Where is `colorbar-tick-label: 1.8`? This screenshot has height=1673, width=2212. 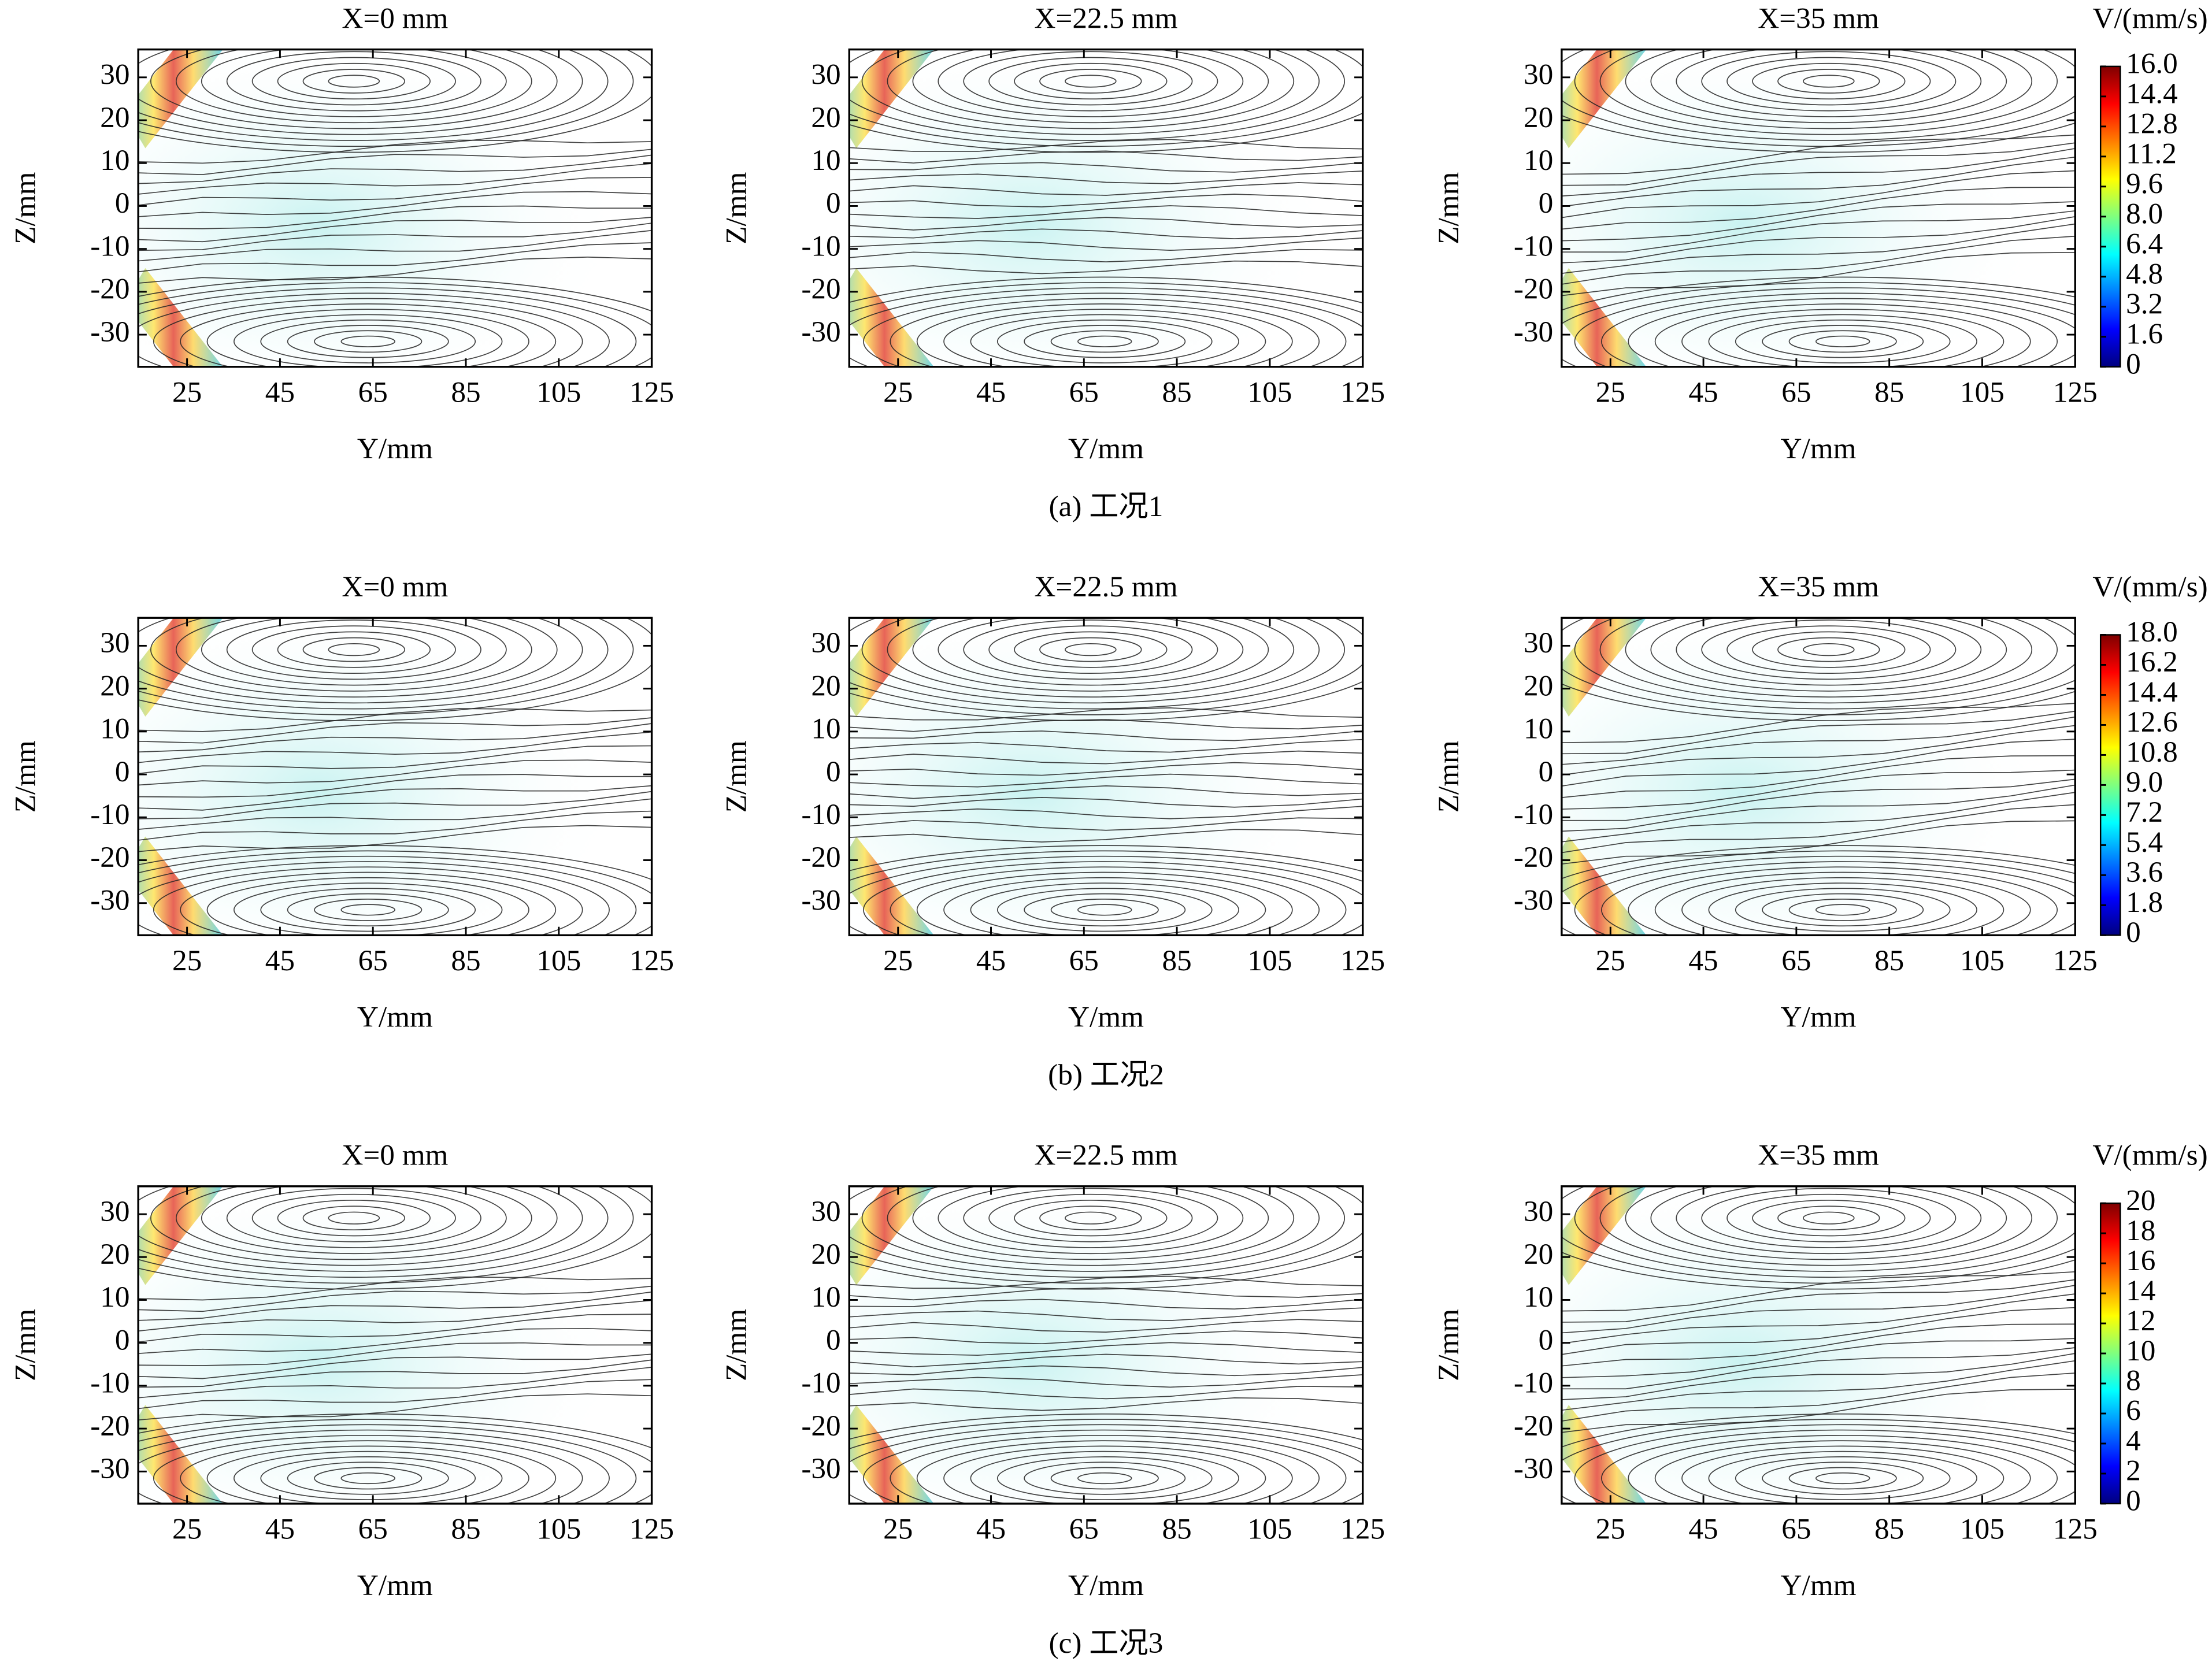
colorbar-tick-label: 1.8 is located at coordinates (2144, 902).